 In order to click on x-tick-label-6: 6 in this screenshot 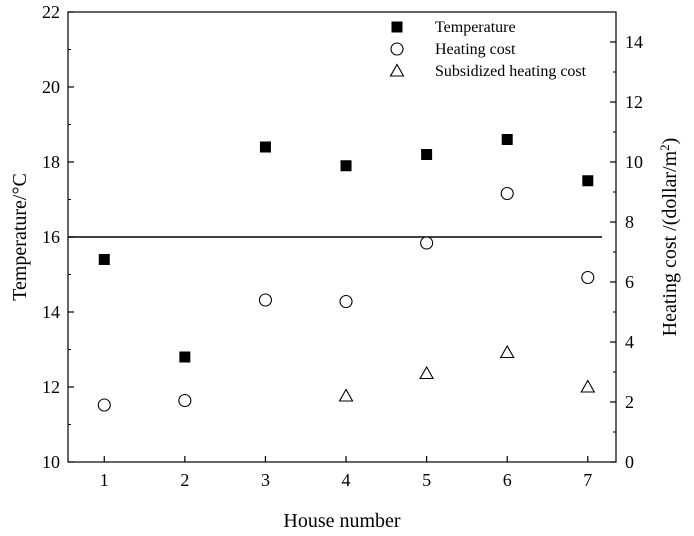, I will do `click(507, 480)`.